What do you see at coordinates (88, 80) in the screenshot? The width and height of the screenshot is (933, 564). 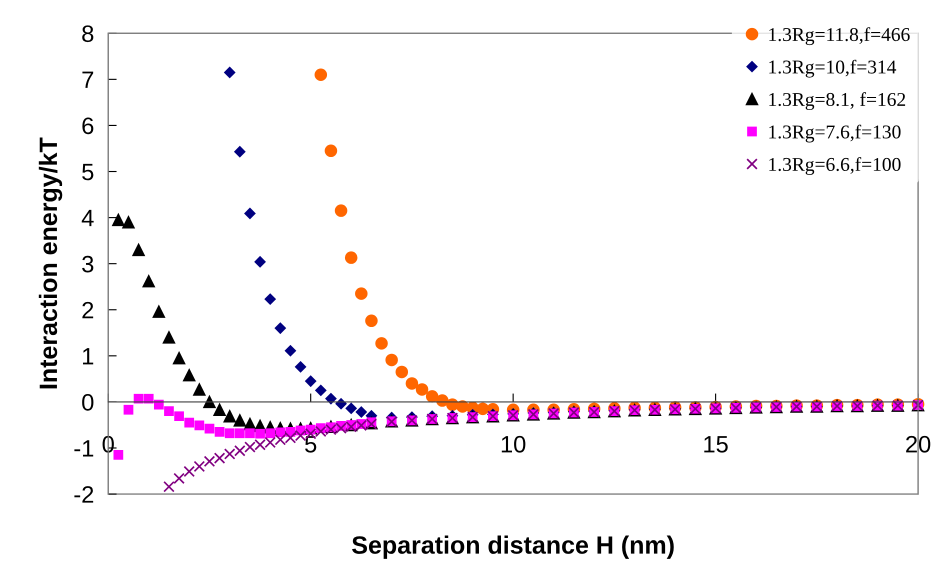 I see `y-tick-label: 7` at bounding box center [88, 80].